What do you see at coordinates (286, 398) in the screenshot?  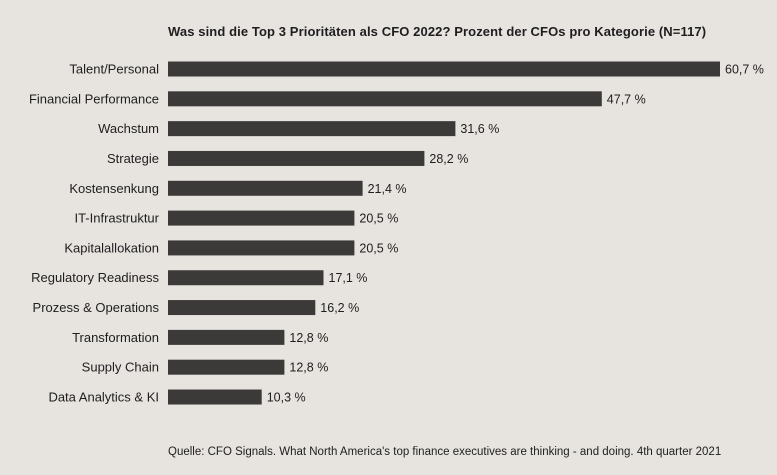 I see `value-label: 10,3 %` at bounding box center [286, 398].